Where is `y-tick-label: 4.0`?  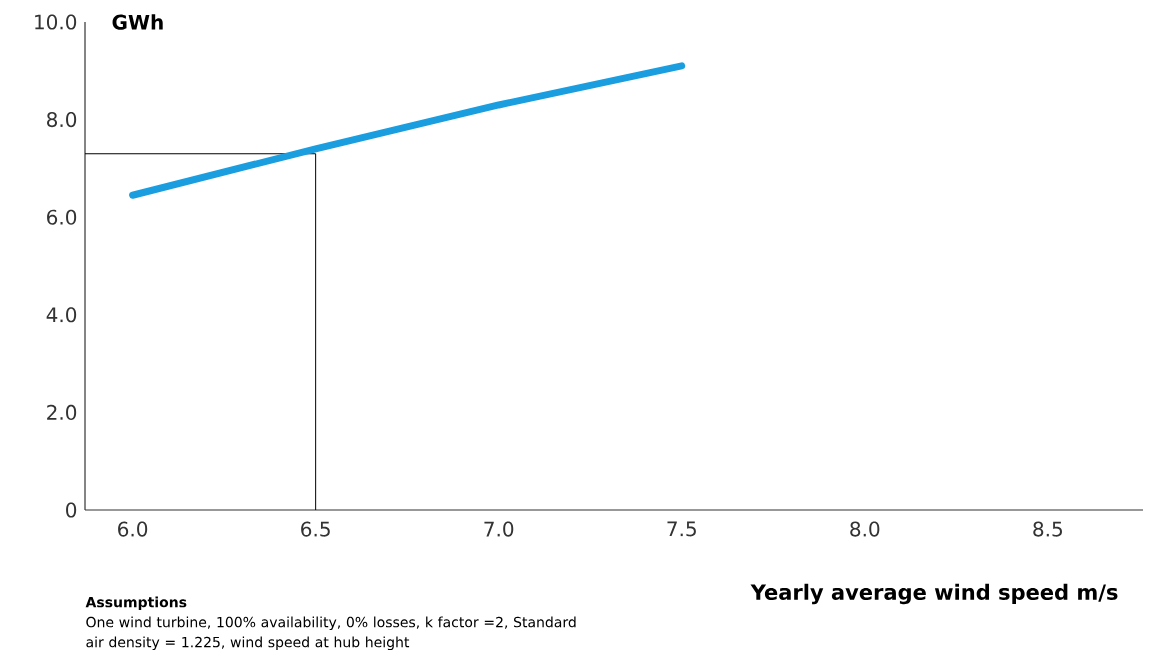
y-tick-label: 4.0 is located at coordinates (61, 315).